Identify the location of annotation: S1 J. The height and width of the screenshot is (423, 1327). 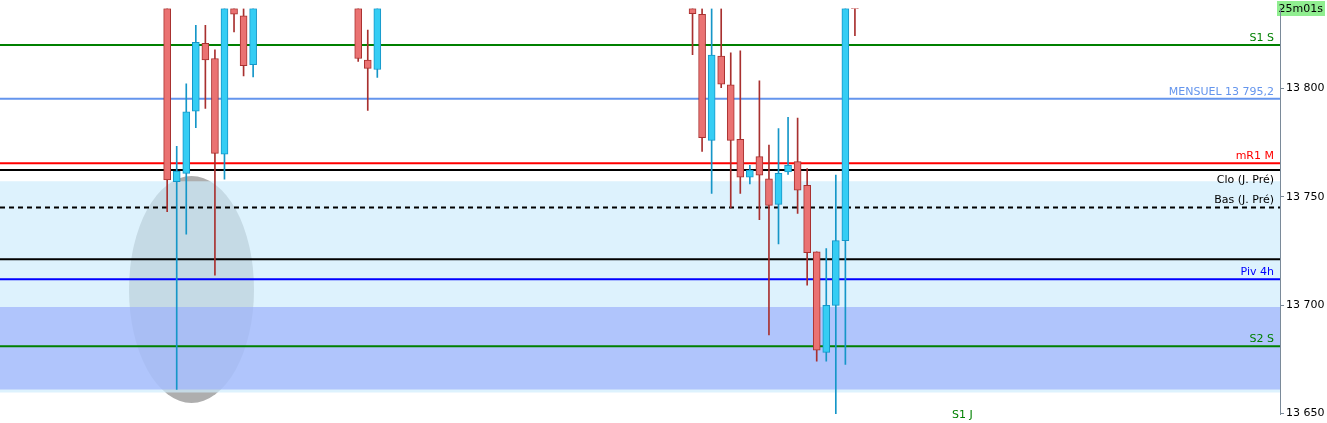
(962, 414).